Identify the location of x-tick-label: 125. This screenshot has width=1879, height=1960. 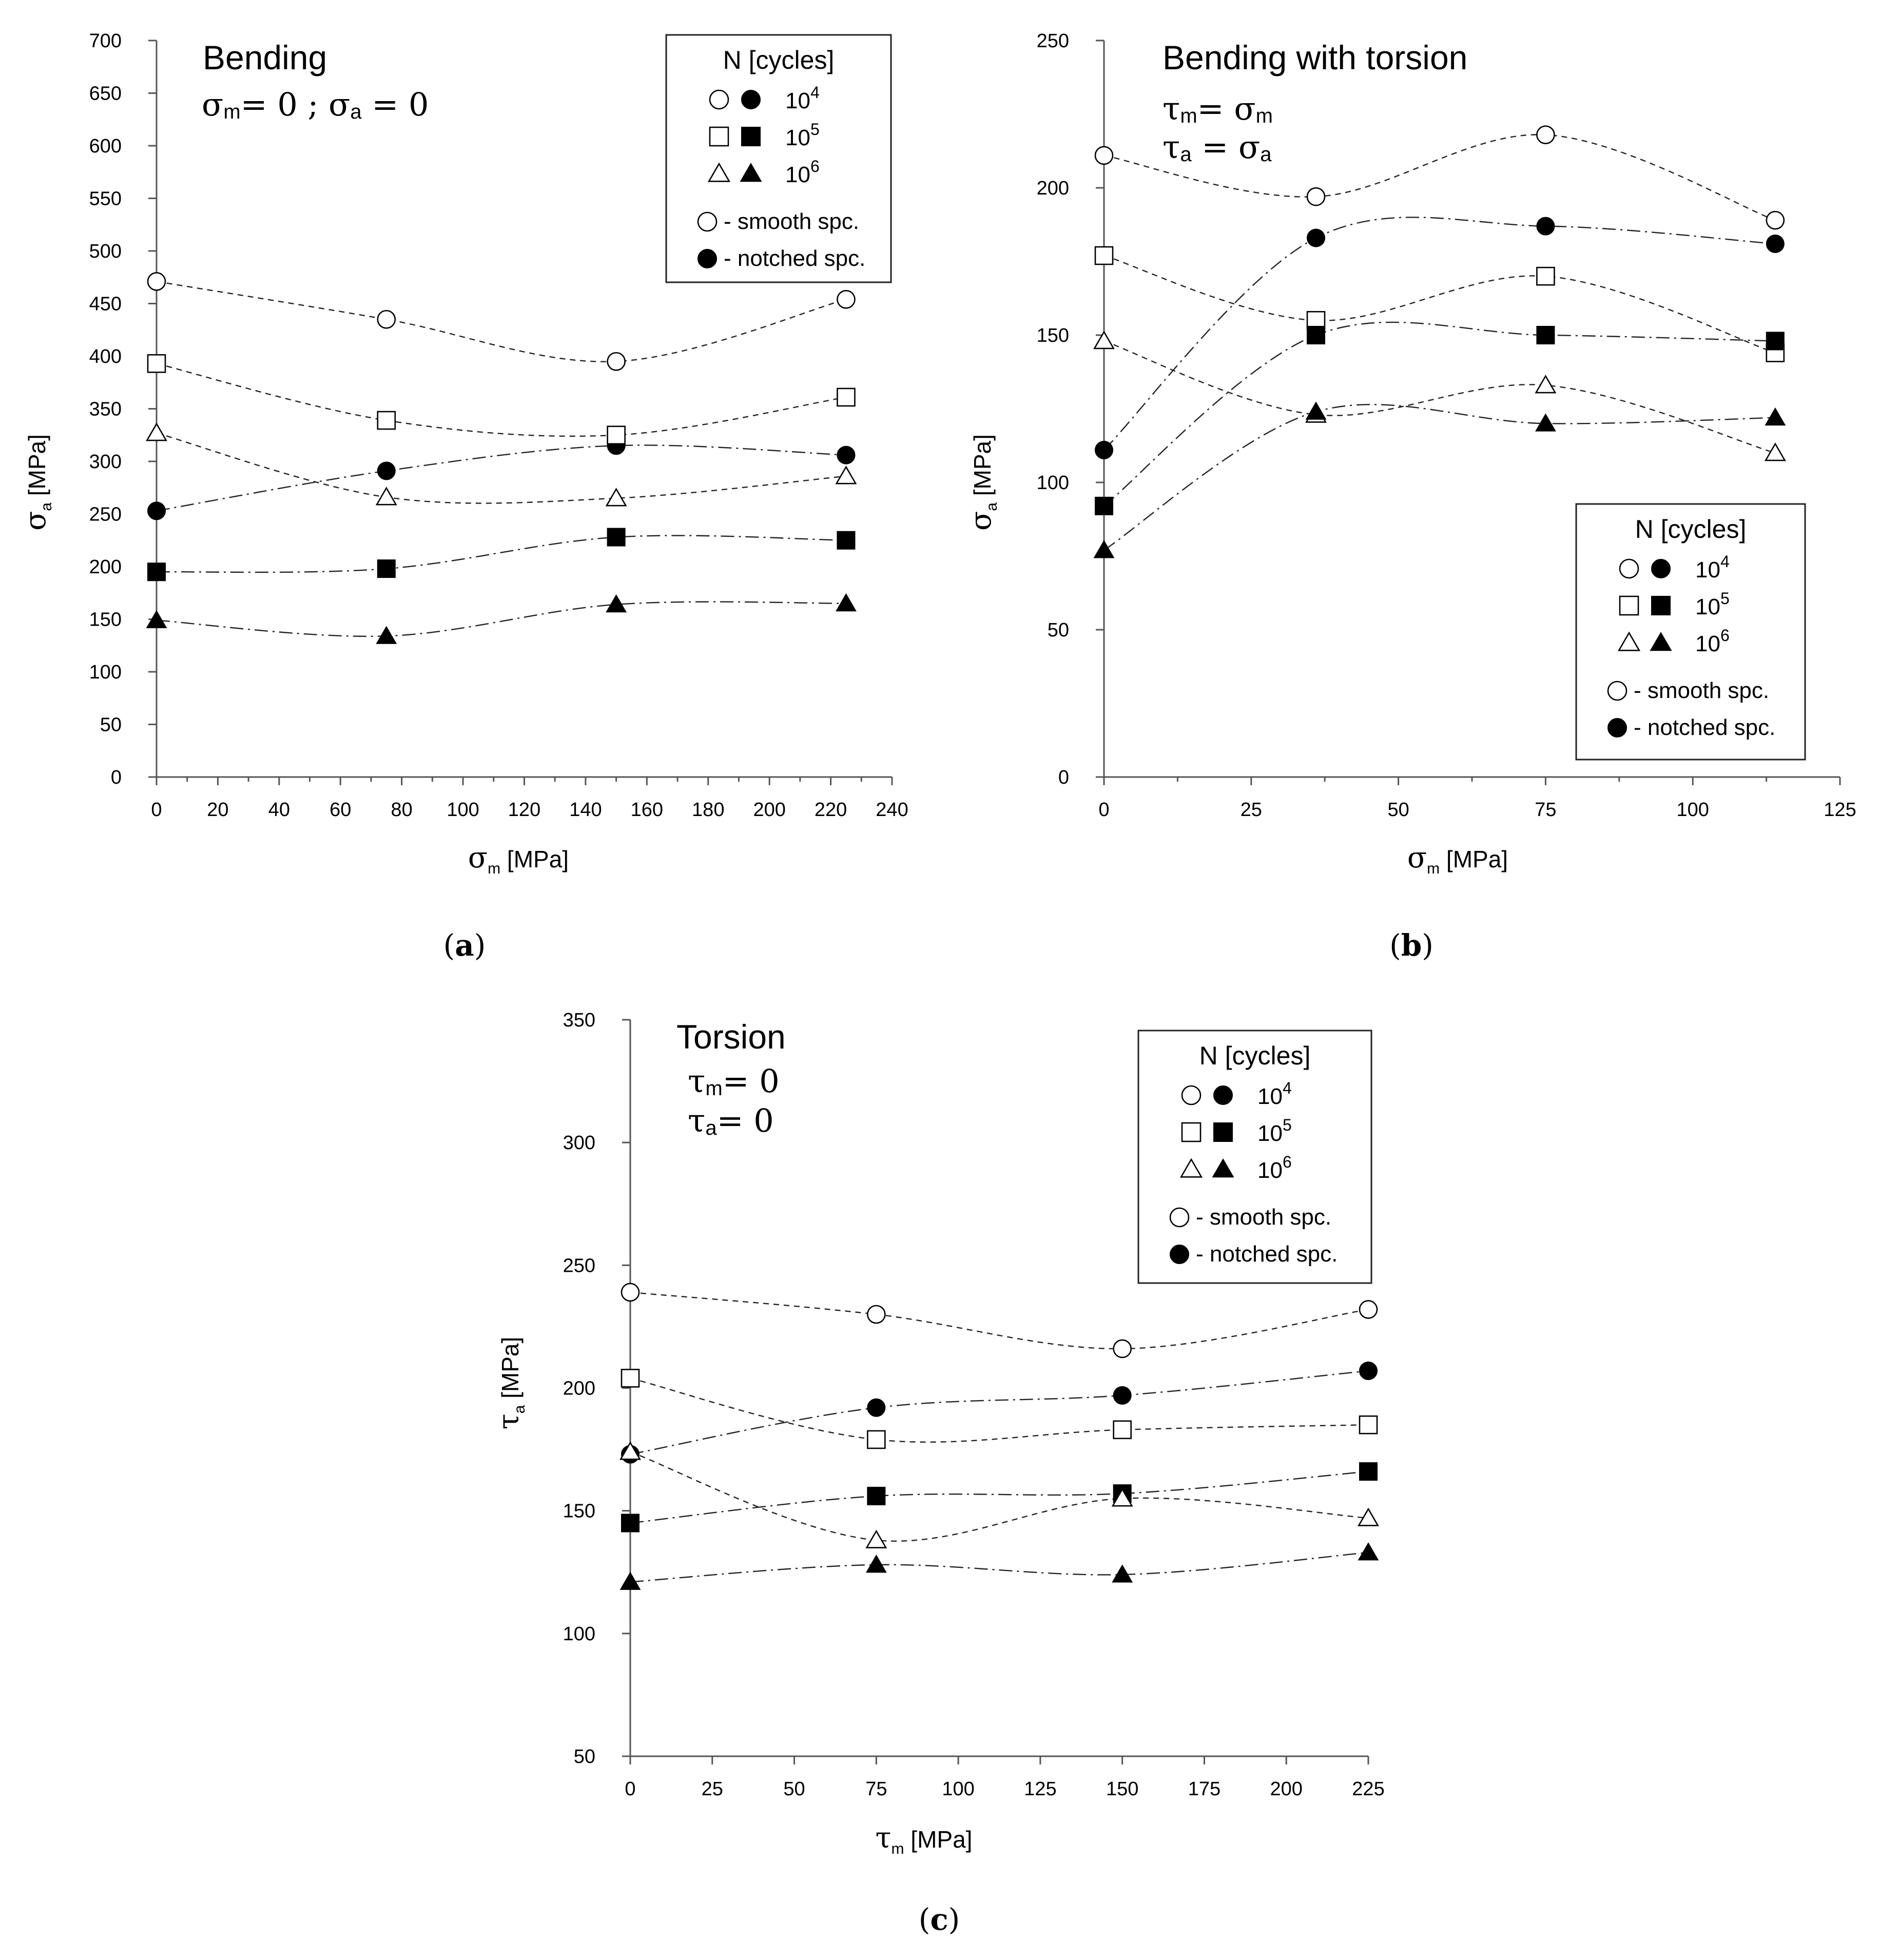
(1840, 810).